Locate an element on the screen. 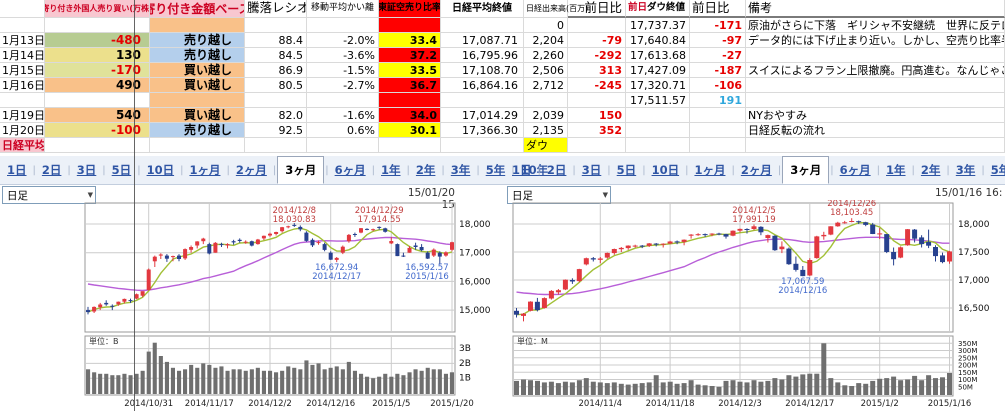  spreadsheet-cell: 移動平均かい離 is located at coordinates (343, 9).